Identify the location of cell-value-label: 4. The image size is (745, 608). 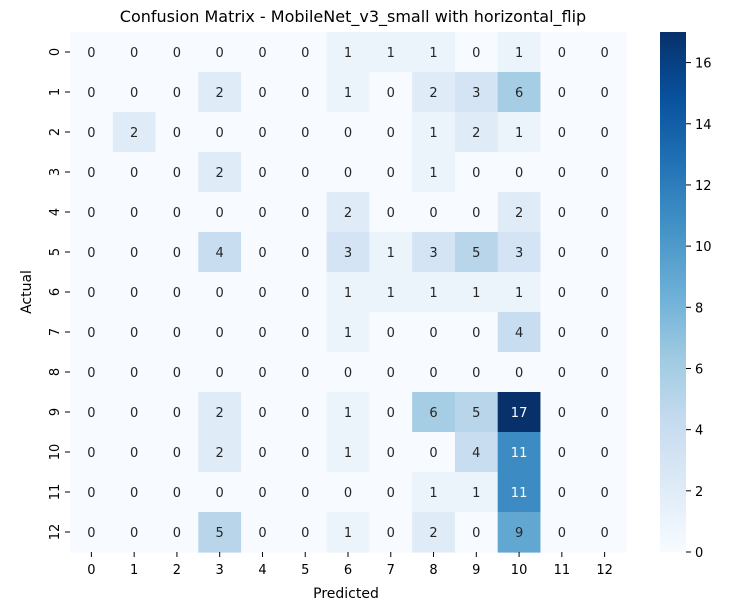
(476, 453).